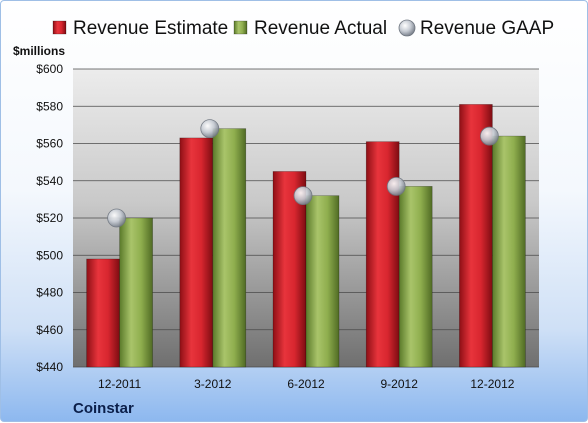 The width and height of the screenshot is (588, 423). Describe the element at coordinates (49, 144) in the screenshot. I see `y-tick-label: $560` at that location.